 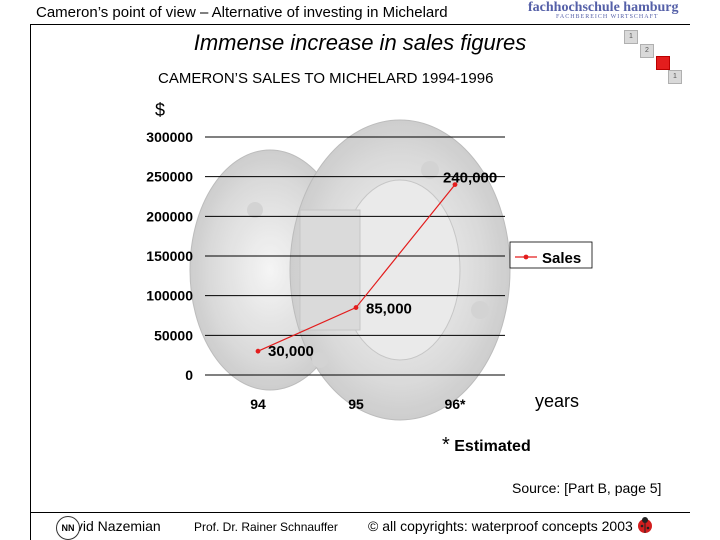 What do you see at coordinates (360, 24) in the screenshot?
I see `header-divider` at bounding box center [360, 24].